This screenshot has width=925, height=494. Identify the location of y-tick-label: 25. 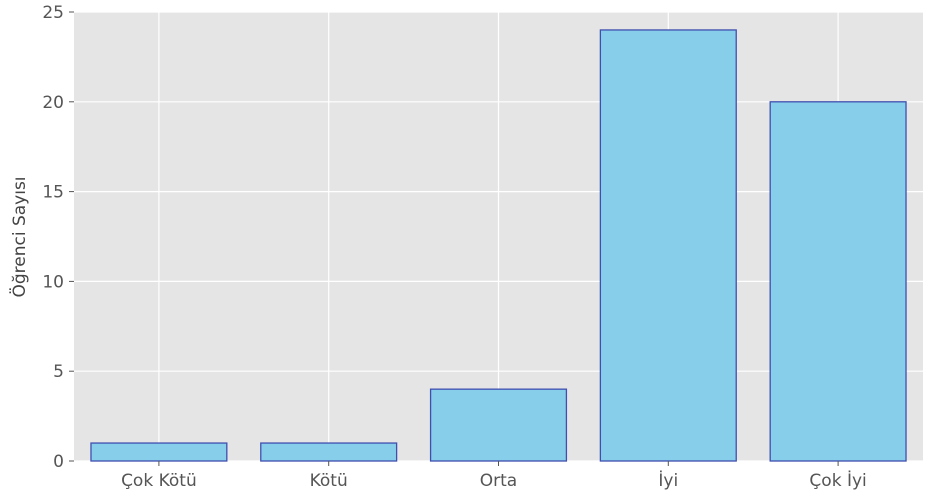
(53, 13).